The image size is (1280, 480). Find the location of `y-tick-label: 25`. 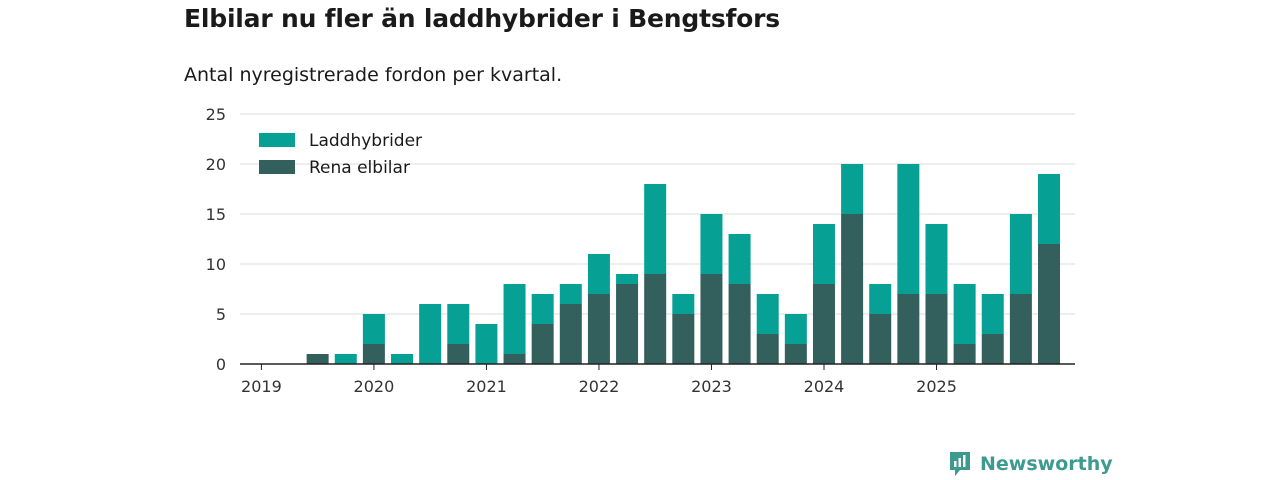

y-tick-label: 25 is located at coordinates (216, 114).